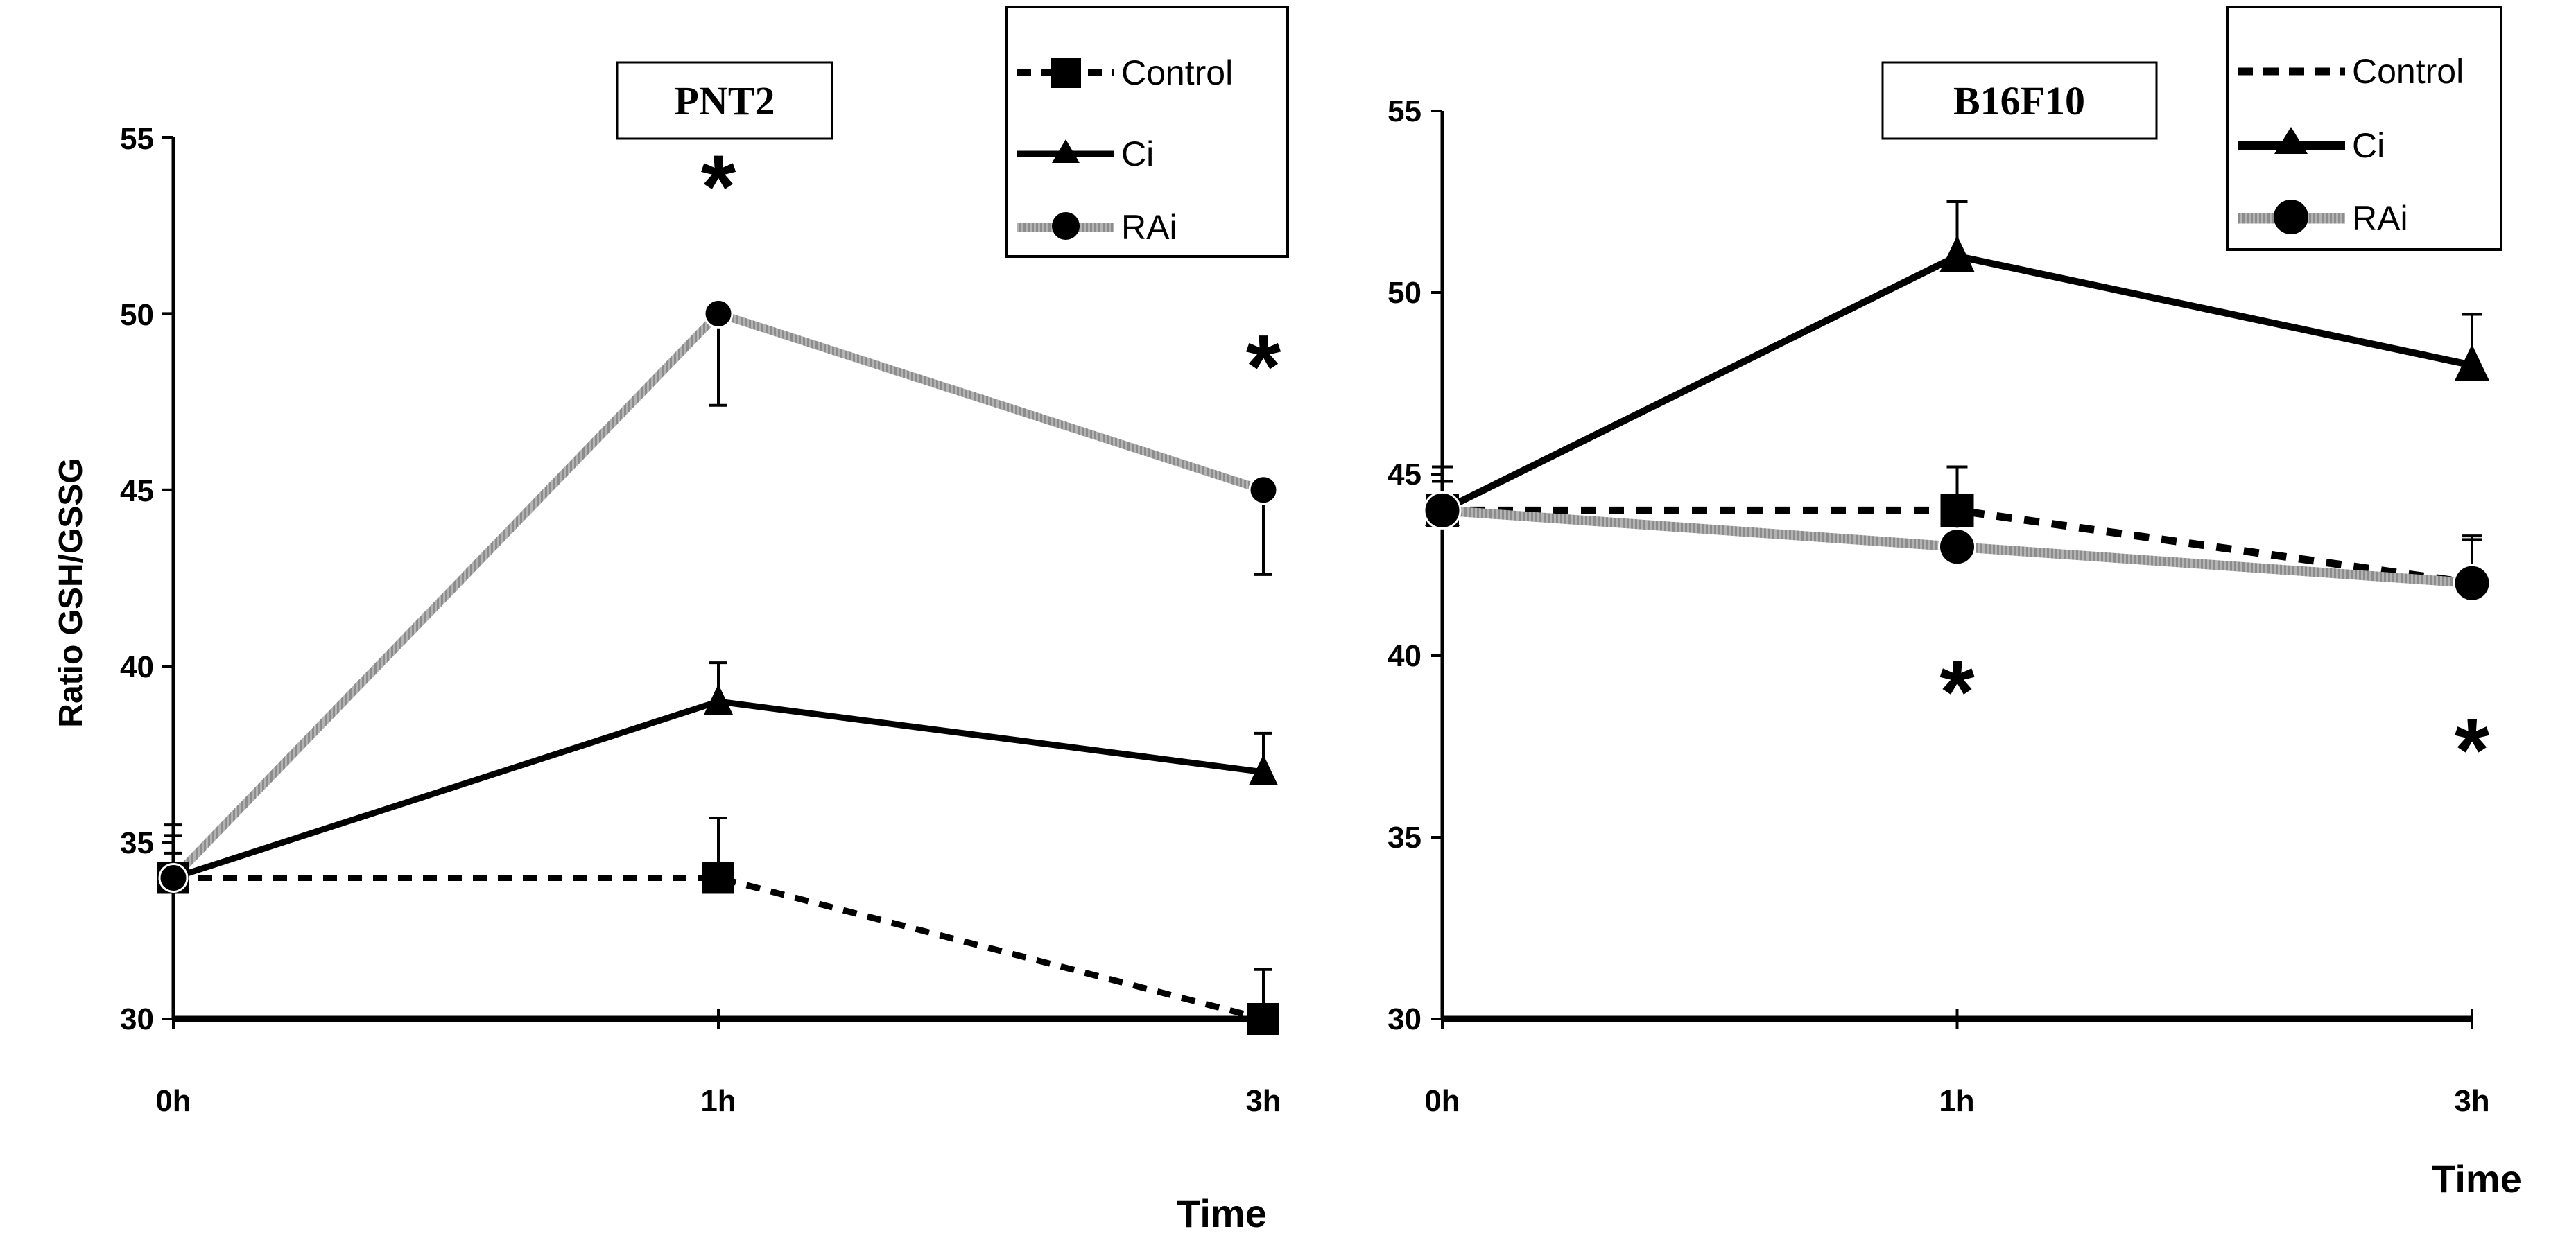 The image size is (2576, 1256). I want to click on panel-b16f10-ytick-45: 45, so click(1404, 474).